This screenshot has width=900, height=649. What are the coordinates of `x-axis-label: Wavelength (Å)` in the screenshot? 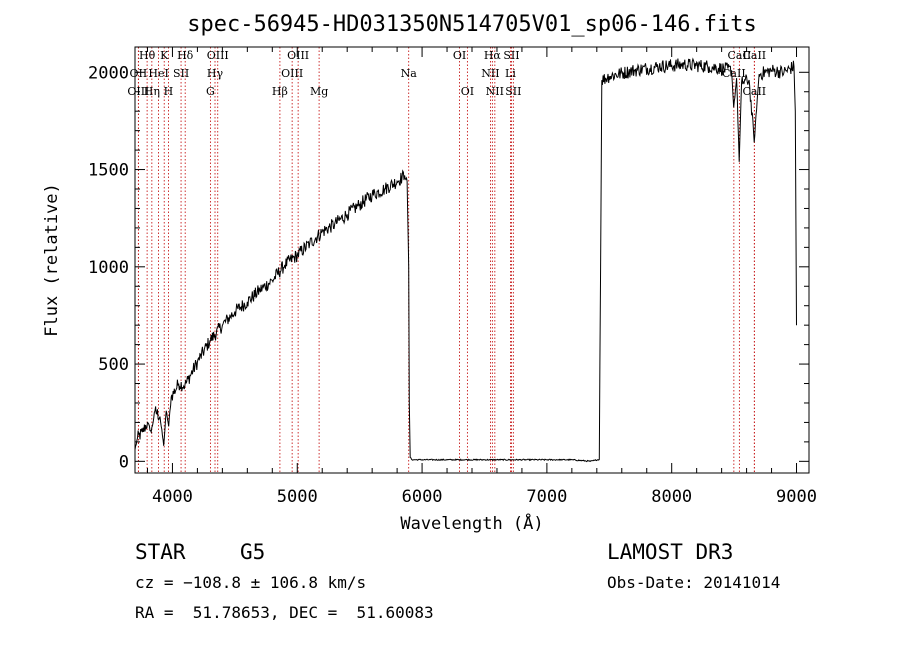 It's located at (471, 523).